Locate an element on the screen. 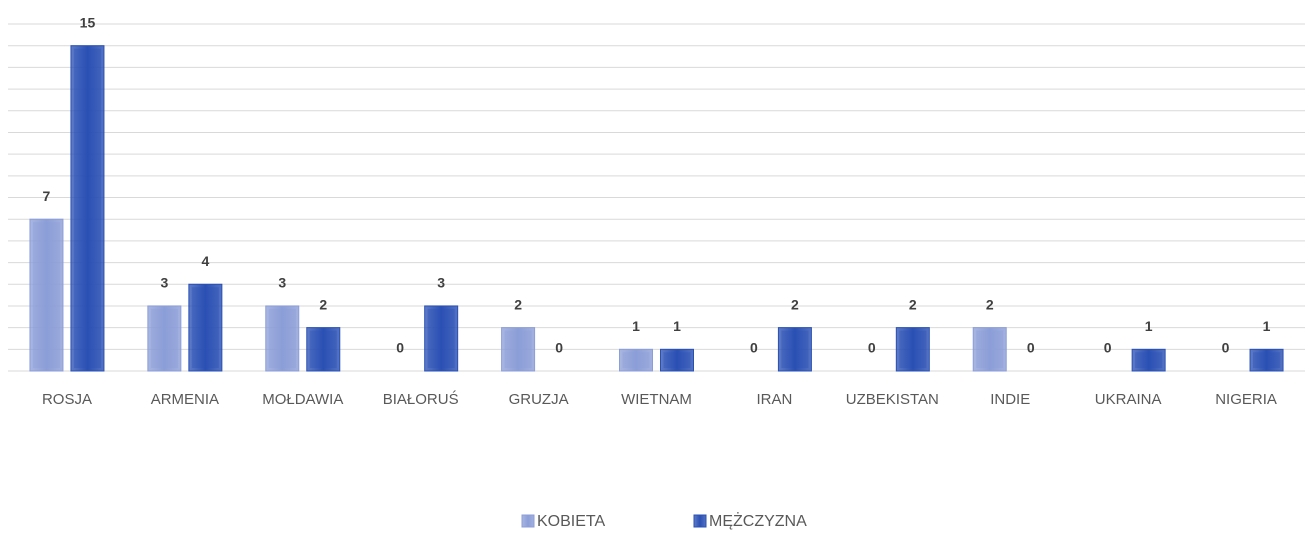 This screenshot has width=1309, height=536. x-tick-label: NIGERIA is located at coordinates (1246, 399).